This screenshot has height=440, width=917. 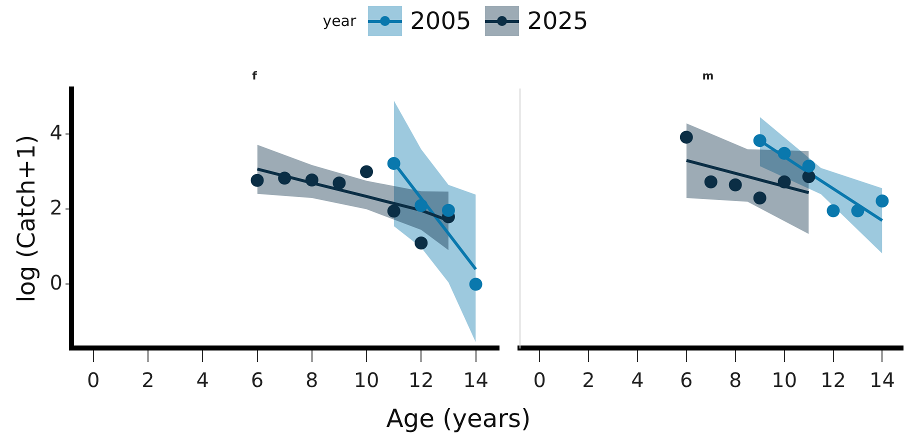 I want to click on chart-title: f, so click(x=255, y=75).